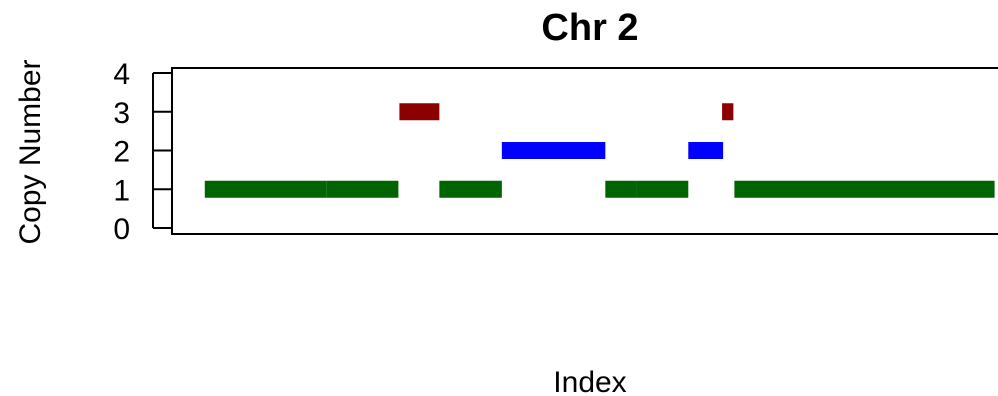  I want to click on y-tick-label: 2, so click(121, 152).